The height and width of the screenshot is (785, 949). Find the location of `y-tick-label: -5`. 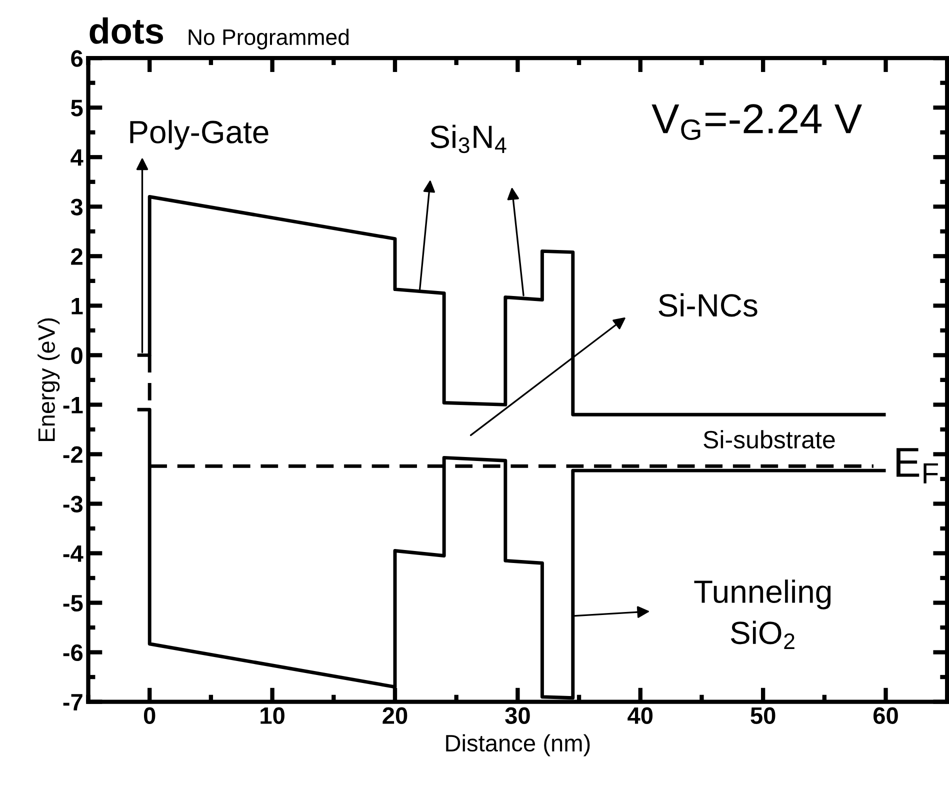

y-tick-label: -5 is located at coordinates (73, 603).